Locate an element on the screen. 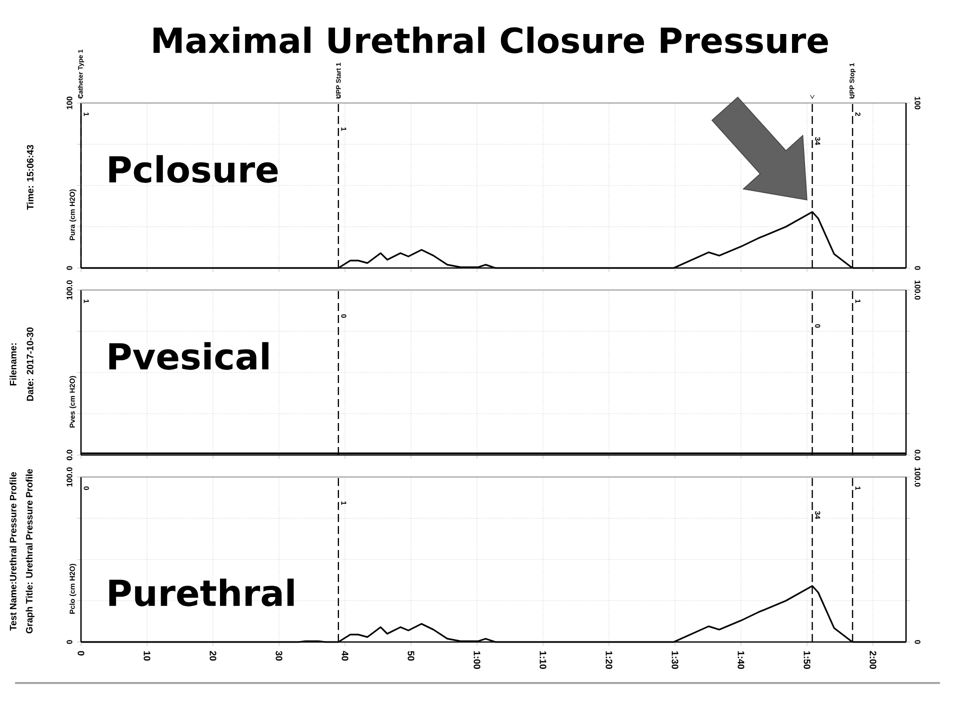 Image resolution: width=960 pixels, height=720 pixels. annotation: Pvesical is located at coordinates (188, 356).